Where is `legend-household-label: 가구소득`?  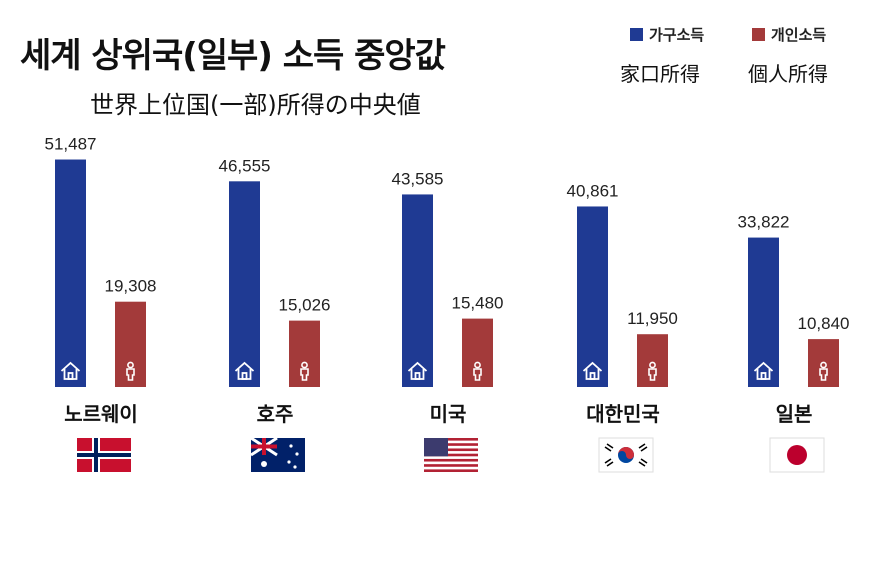
legend-household-label: 가구소득 is located at coordinates (677, 35).